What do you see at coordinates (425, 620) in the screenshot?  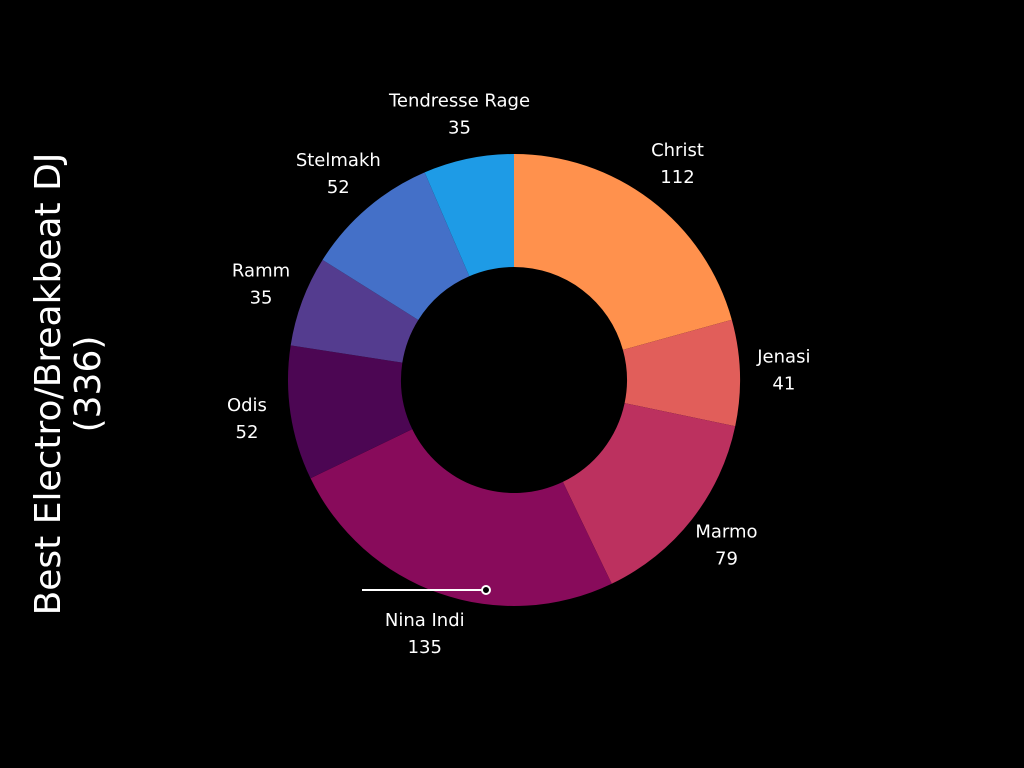 I see `slice-label: Nina Indi` at bounding box center [425, 620].